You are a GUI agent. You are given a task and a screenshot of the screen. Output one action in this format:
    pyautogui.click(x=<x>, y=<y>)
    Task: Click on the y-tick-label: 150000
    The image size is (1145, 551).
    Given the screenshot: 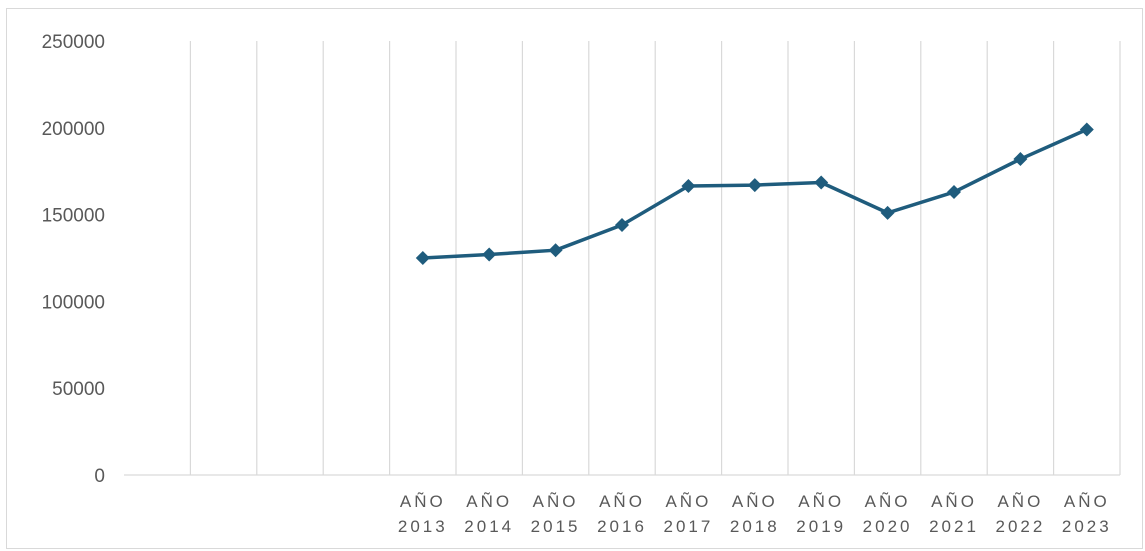 What is the action you would take?
    pyautogui.click(x=73, y=216)
    